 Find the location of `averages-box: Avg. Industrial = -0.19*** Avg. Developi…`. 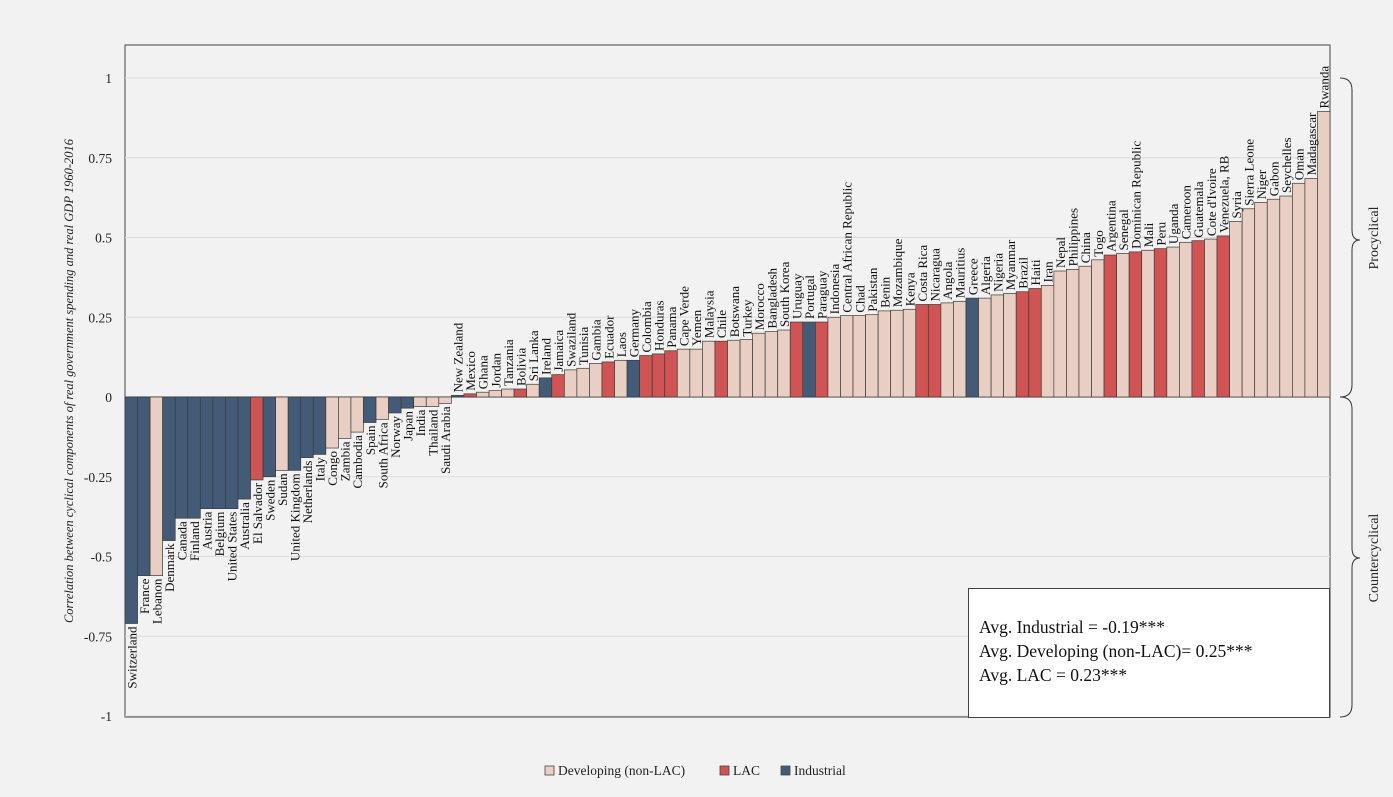

averages-box: Avg. Industrial = -0.19*** Avg. Developi… is located at coordinates (1149, 653).